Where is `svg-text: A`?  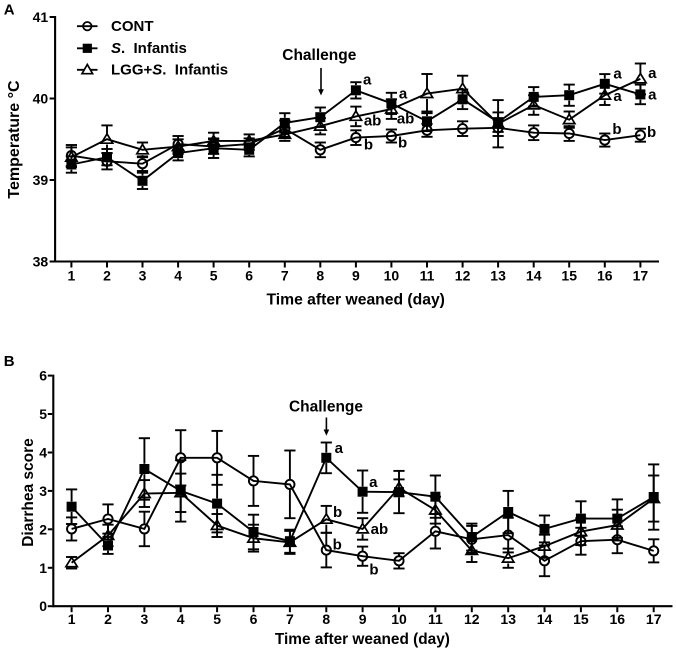
svg-text: A is located at coordinates (9, 9).